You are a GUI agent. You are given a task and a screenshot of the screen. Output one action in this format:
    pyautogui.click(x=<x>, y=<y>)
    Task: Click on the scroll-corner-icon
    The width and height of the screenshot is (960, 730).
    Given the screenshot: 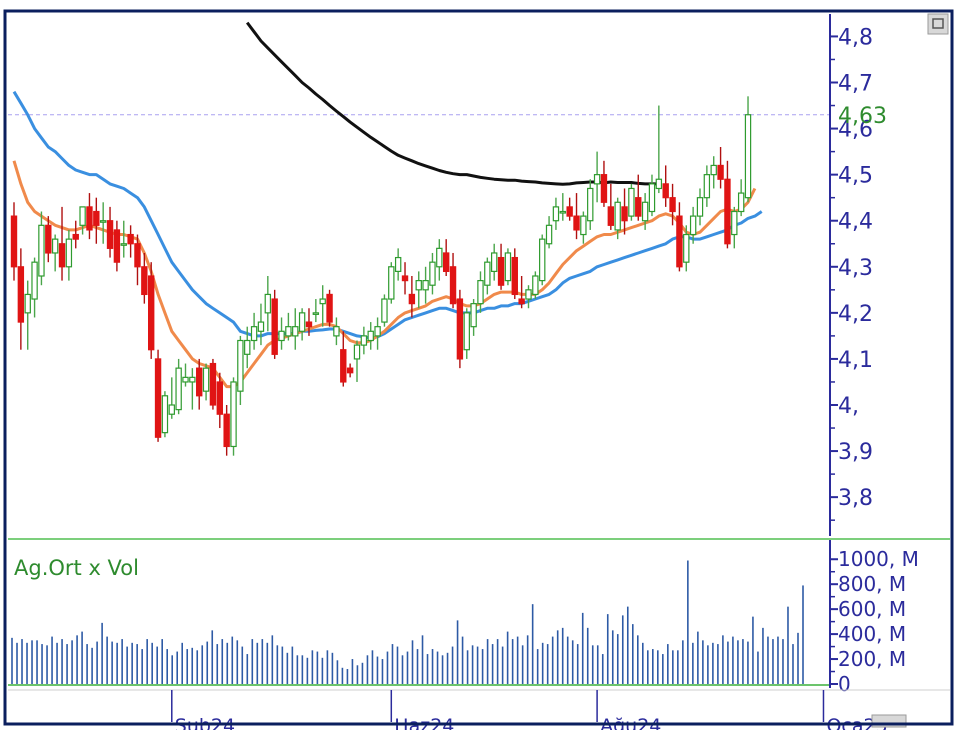 What is the action you would take?
    pyautogui.click(x=938, y=24)
    